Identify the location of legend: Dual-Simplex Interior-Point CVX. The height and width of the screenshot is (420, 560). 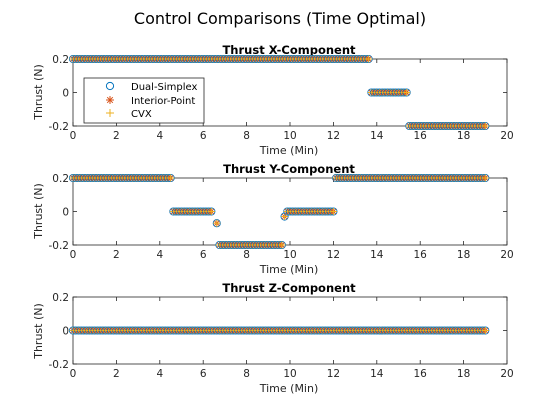
(144, 100).